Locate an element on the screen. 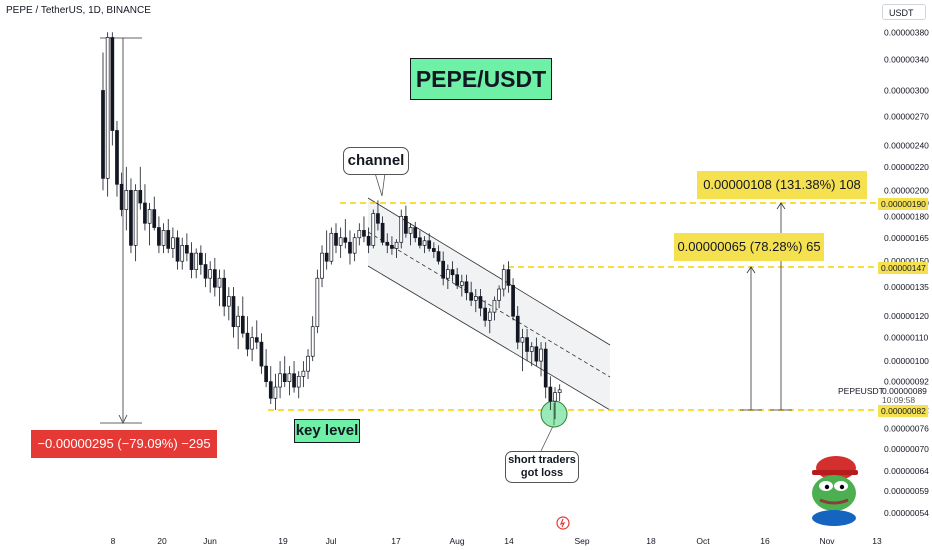 The width and height of the screenshot is (932, 550). currency-button: USDT is located at coordinates (904, 12).